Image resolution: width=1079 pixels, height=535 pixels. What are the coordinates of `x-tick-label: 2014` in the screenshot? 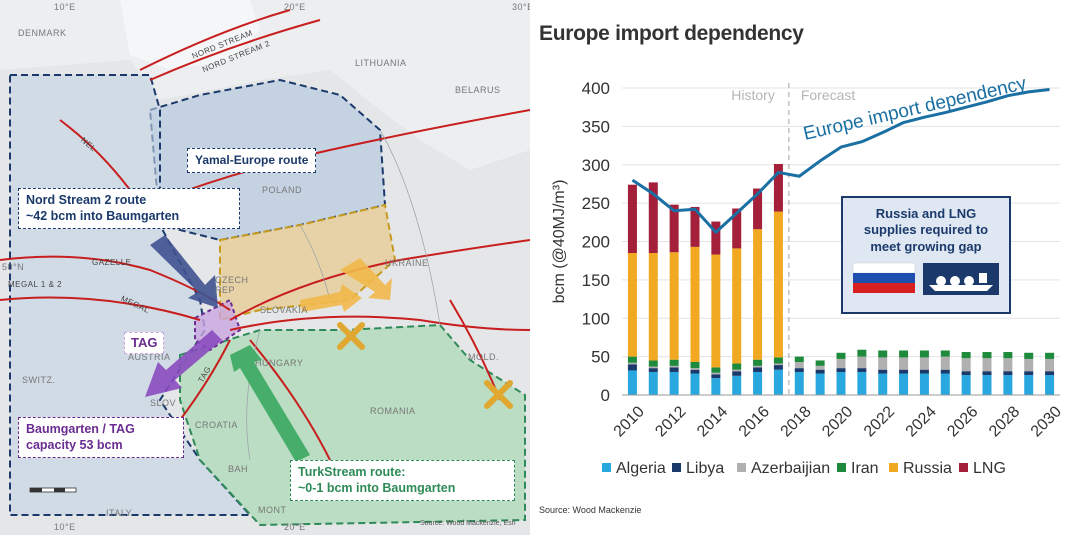 It's located at (712, 421).